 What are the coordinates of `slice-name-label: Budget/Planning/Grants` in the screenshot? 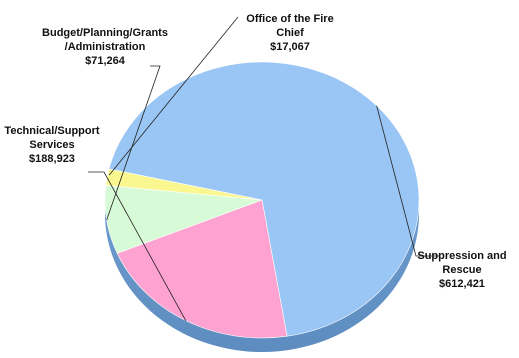 It's located at (105, 33).